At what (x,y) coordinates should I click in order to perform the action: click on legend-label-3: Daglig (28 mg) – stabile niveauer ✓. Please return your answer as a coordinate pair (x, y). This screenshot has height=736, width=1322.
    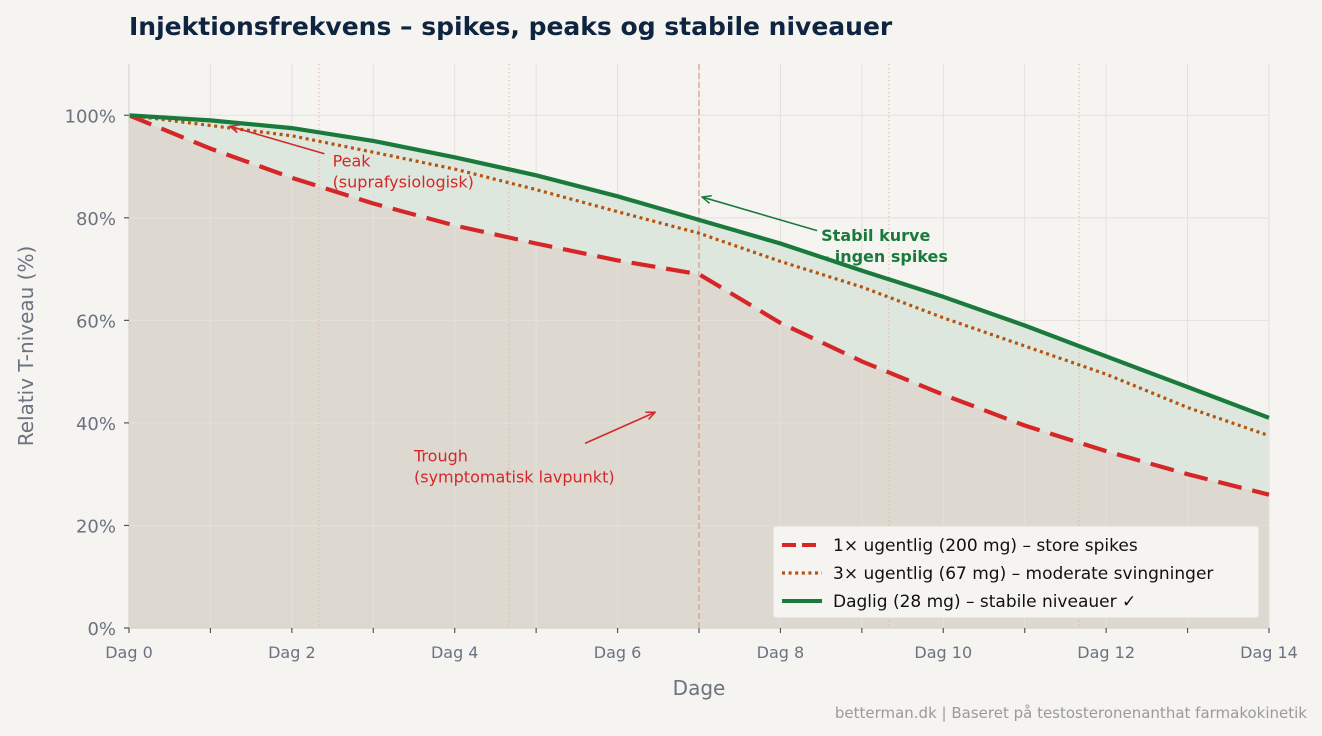
    Looking at the image, I should click on (984, 602).